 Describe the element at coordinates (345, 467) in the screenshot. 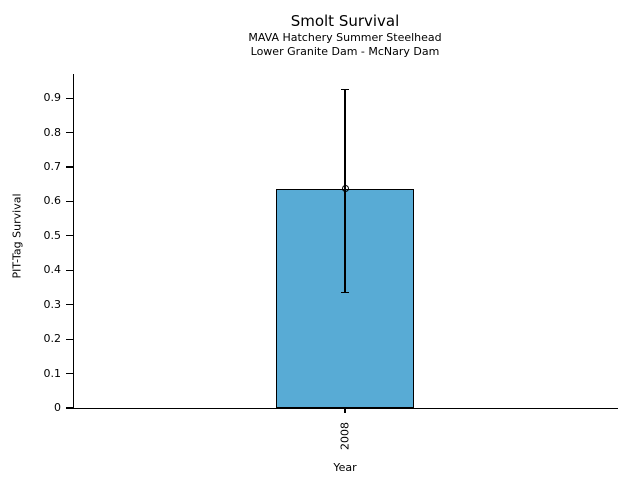

I see `x-axis-label: Year` at that location.